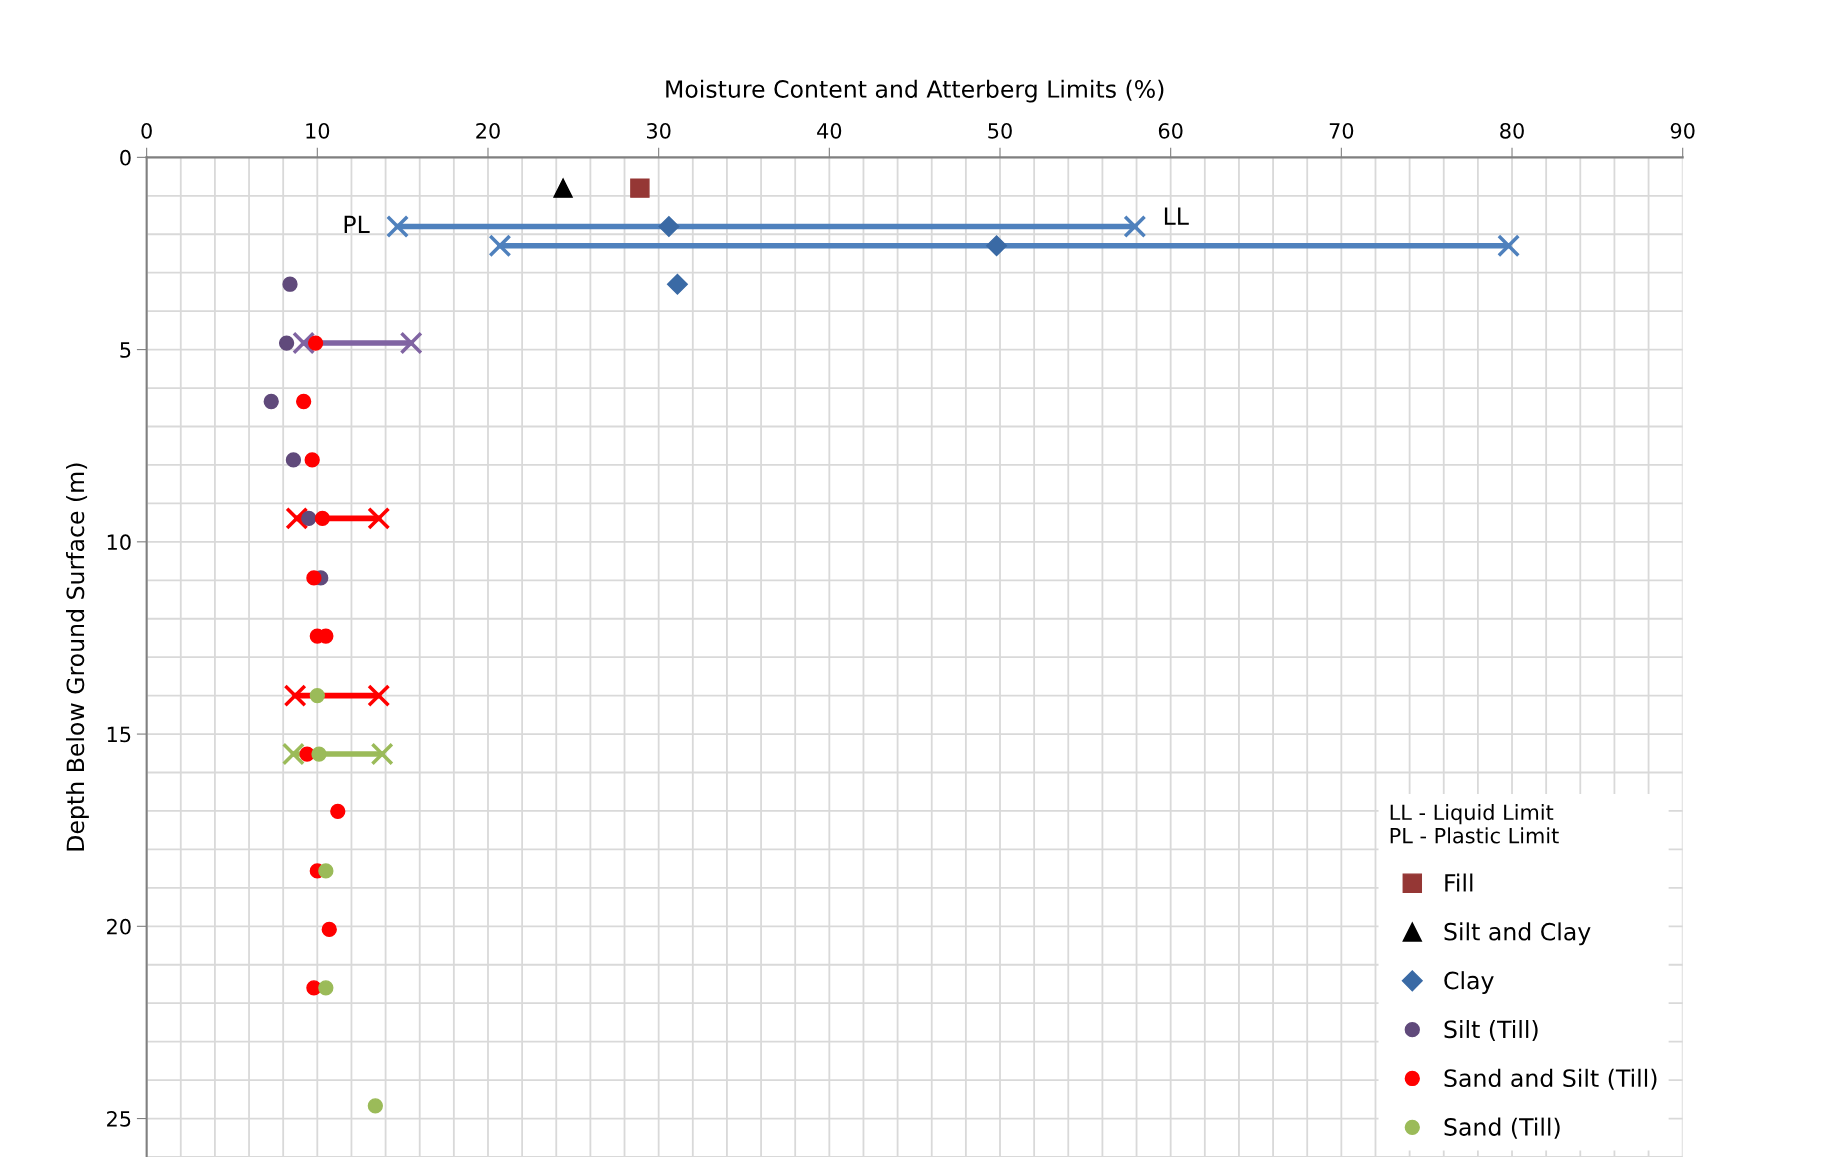 Image resolution: width=1833 pixels, height=1157 pixels. I want to click on annotation: LL, so click(1176, 216).